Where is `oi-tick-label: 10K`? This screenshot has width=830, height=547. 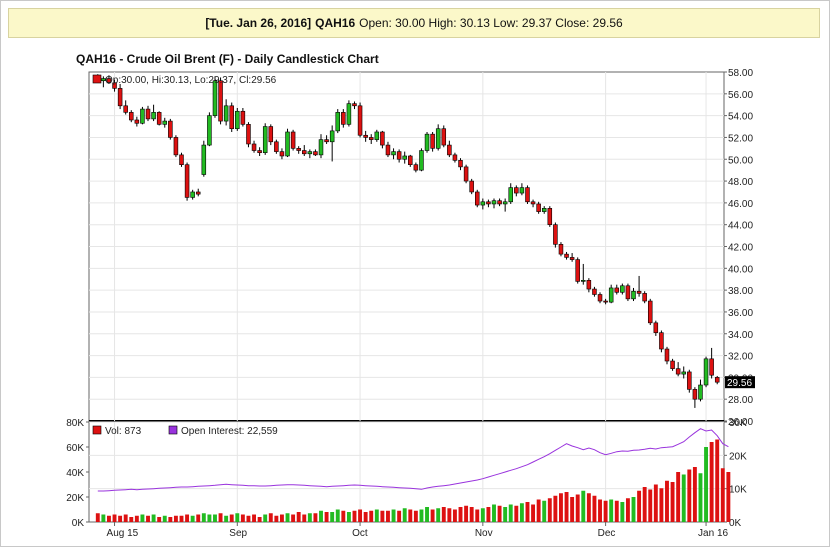
oi-tick-label: 10K is located at coordinates (738, 490).